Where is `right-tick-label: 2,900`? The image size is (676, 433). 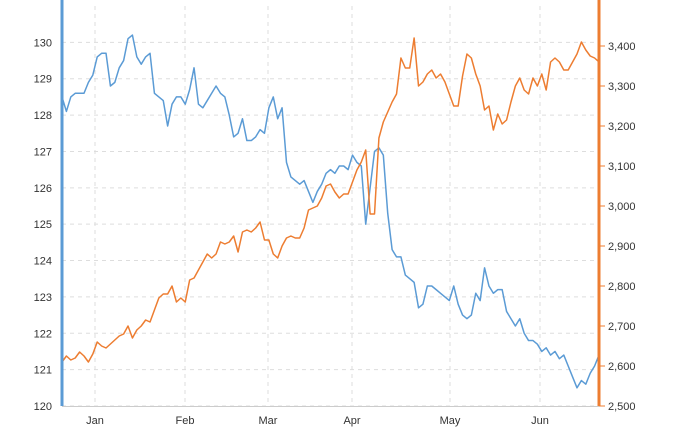
right-tick-label: 2,900 is located at coordinates (622, 247).